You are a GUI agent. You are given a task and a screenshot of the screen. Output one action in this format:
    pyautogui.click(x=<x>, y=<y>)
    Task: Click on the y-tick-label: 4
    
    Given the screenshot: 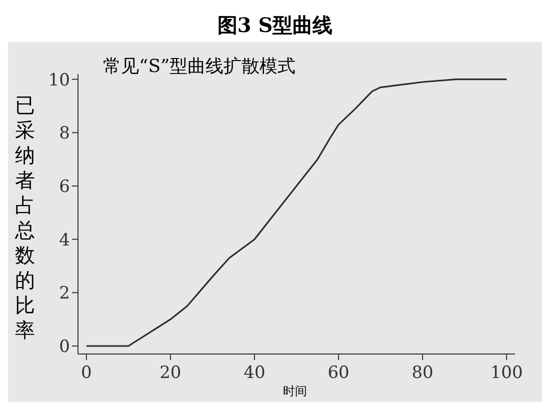 What is the action you would take?
    pyautogui.click(x=64, y=240)
    